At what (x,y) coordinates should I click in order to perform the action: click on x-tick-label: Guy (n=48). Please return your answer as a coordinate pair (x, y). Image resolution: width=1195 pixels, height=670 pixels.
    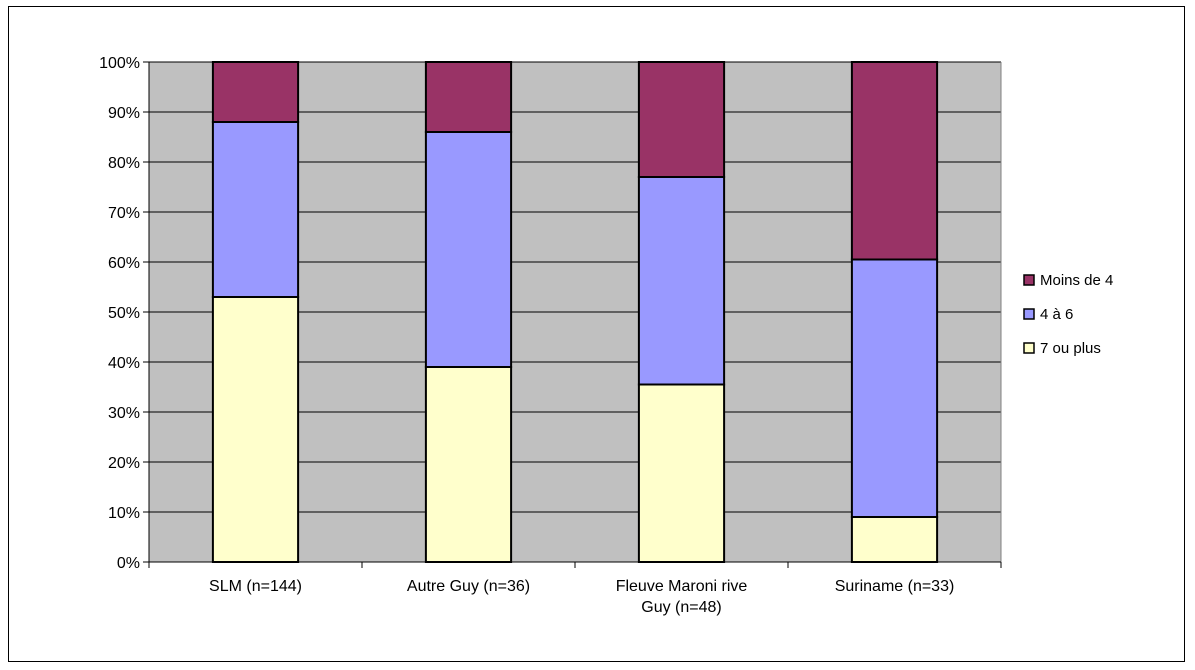
    Looking at the image, I should click on (681, 607).